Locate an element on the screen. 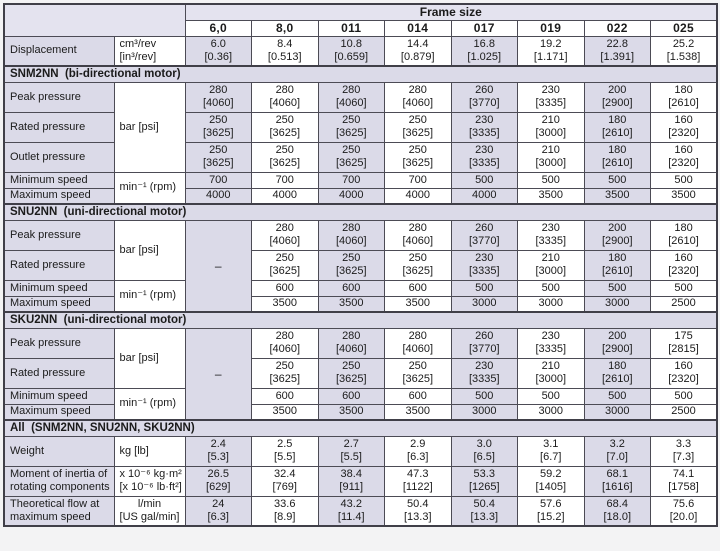 This screenshot has height=551, width=720. spec-cell: 200 [2900] is located at coordinates (617, 235).